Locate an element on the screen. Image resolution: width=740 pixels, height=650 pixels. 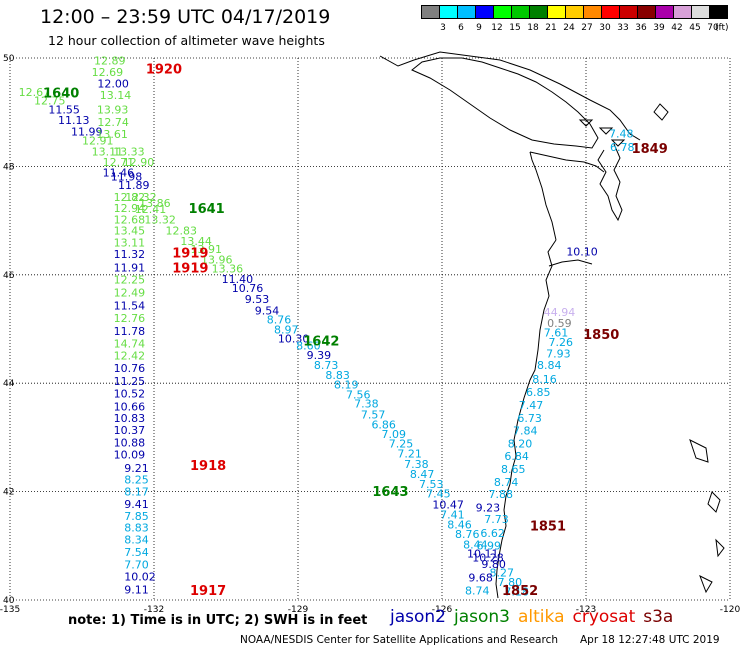
wave-height-value: 8.27 is located at coordinates (502, 573).